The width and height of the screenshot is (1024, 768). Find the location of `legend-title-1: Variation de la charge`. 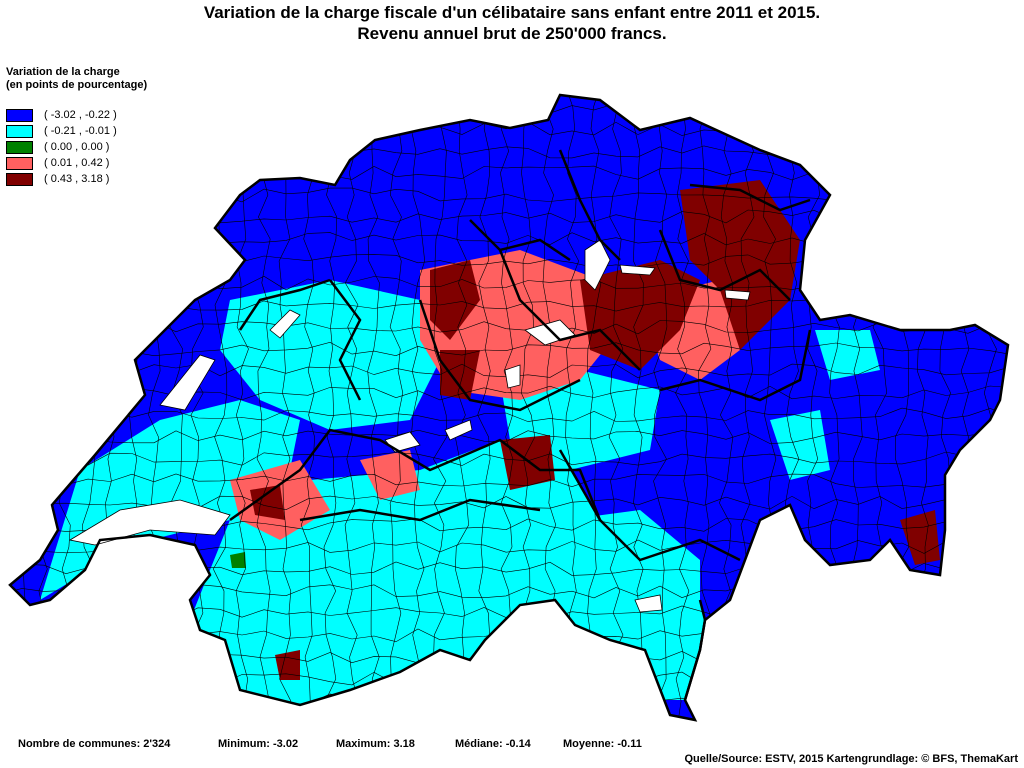

legend-title-1: Variation de la charge is located at coordinates (63, 72).